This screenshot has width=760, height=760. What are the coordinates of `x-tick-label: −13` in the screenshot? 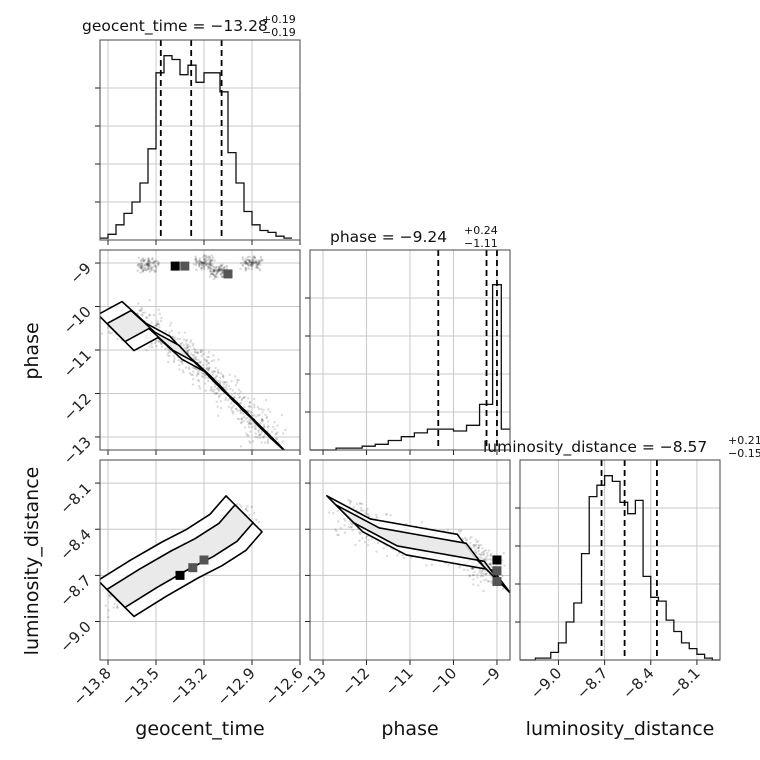 It's located at (312, 681).